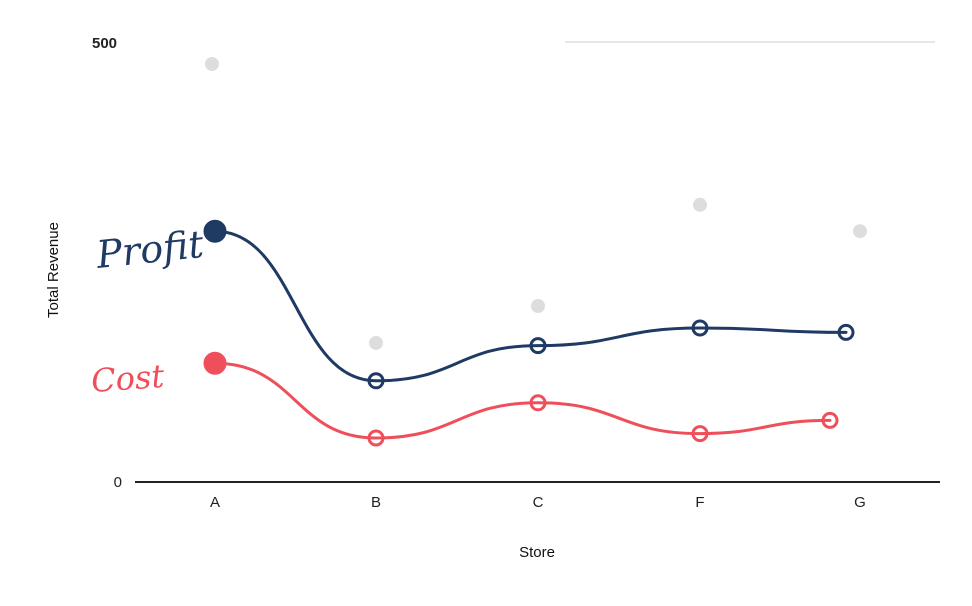  Describe the element at coordinates (700, 204) in the screenshot. I see `background-point-f` at that location.